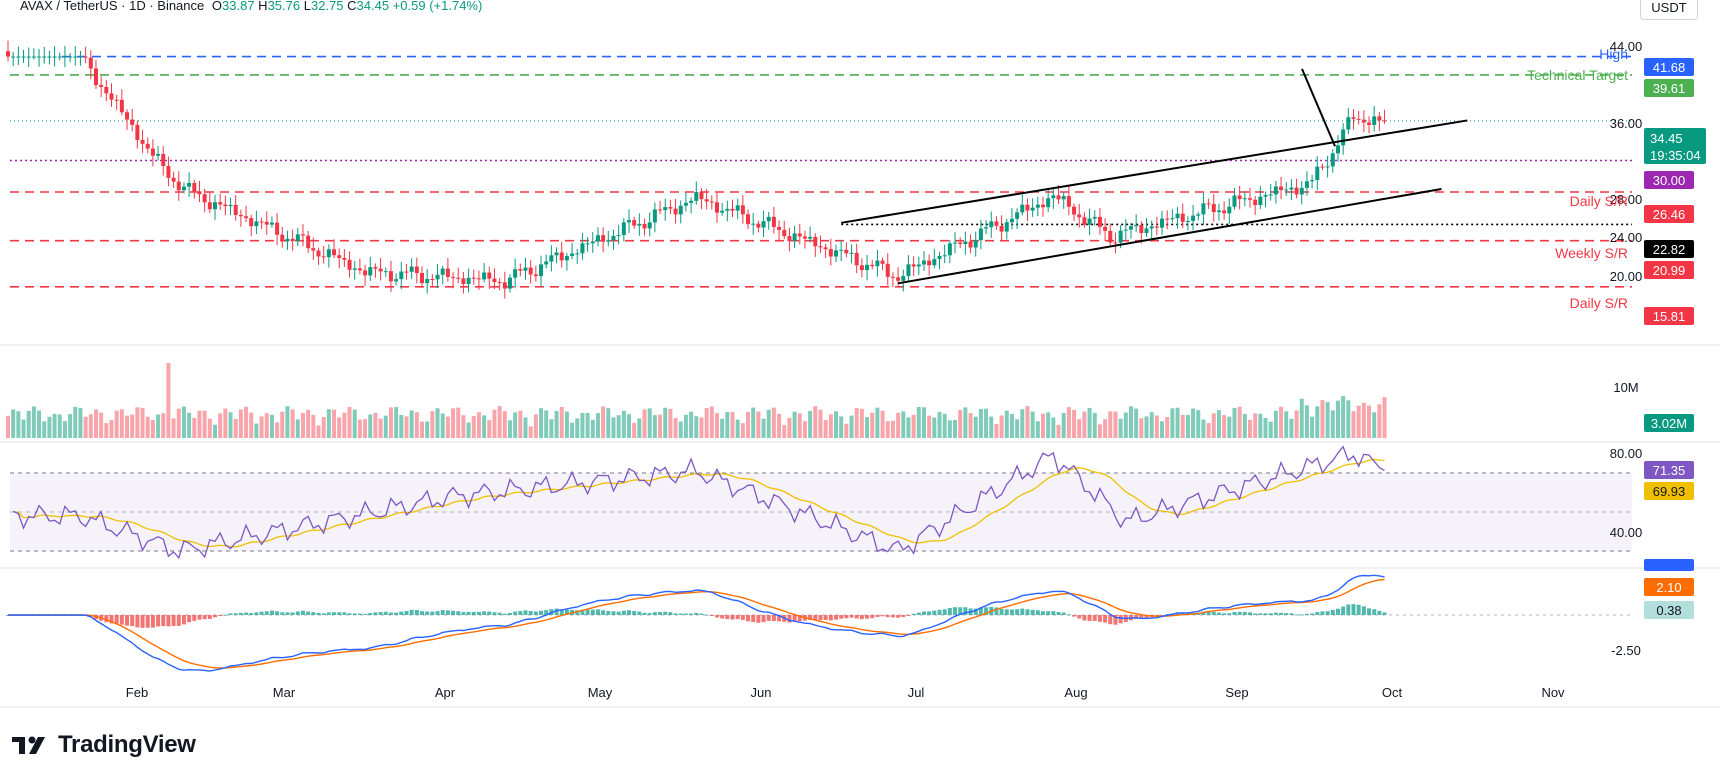 The image size is (1720, 777). I want to click on svg-text: 71.35, so click(1669, 470).